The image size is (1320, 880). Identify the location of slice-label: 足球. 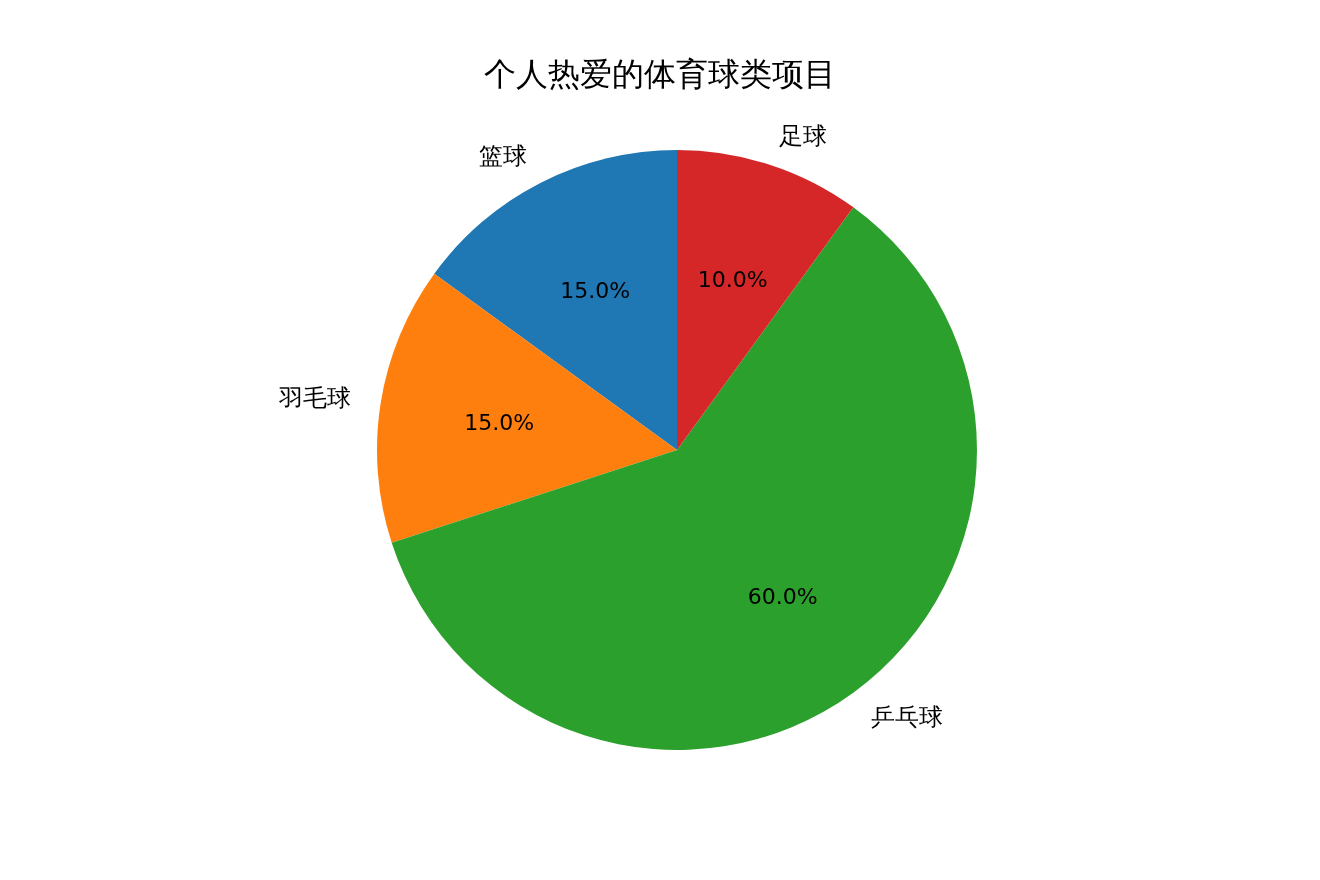
(802, 136).